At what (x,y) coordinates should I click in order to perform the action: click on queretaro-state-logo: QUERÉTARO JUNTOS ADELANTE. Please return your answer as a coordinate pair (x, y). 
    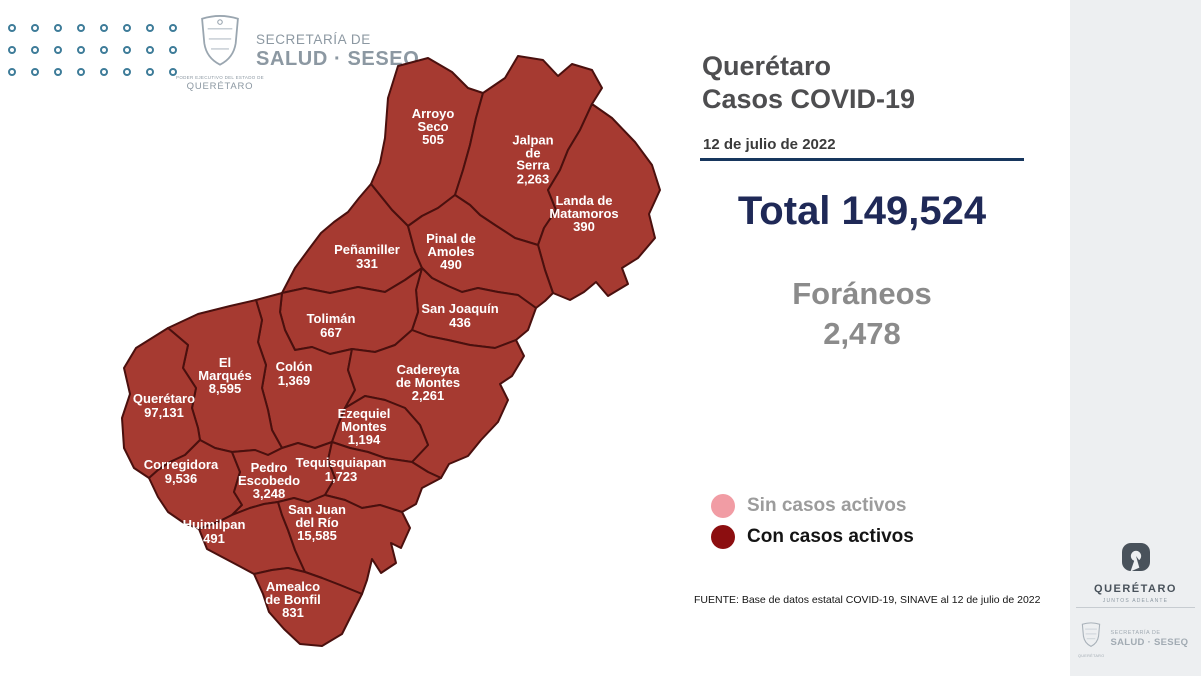
    Looking at the image, I should click on (1135, 573).